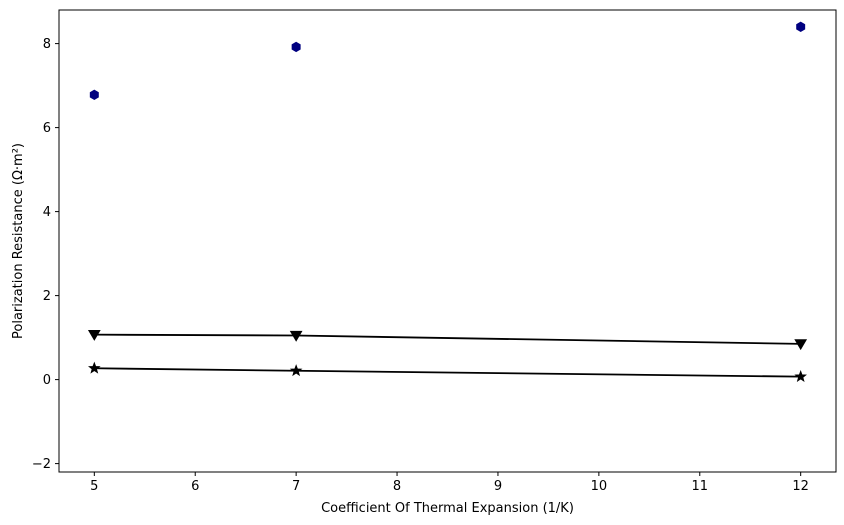 Image resolution: width=844 pixels, height=525 pixels. What do you see at coordinates (45, 254) in the screenshot?
I see `y-axis-ticks: −2 0 2 4 6 8` at bounding box center [45, 254].